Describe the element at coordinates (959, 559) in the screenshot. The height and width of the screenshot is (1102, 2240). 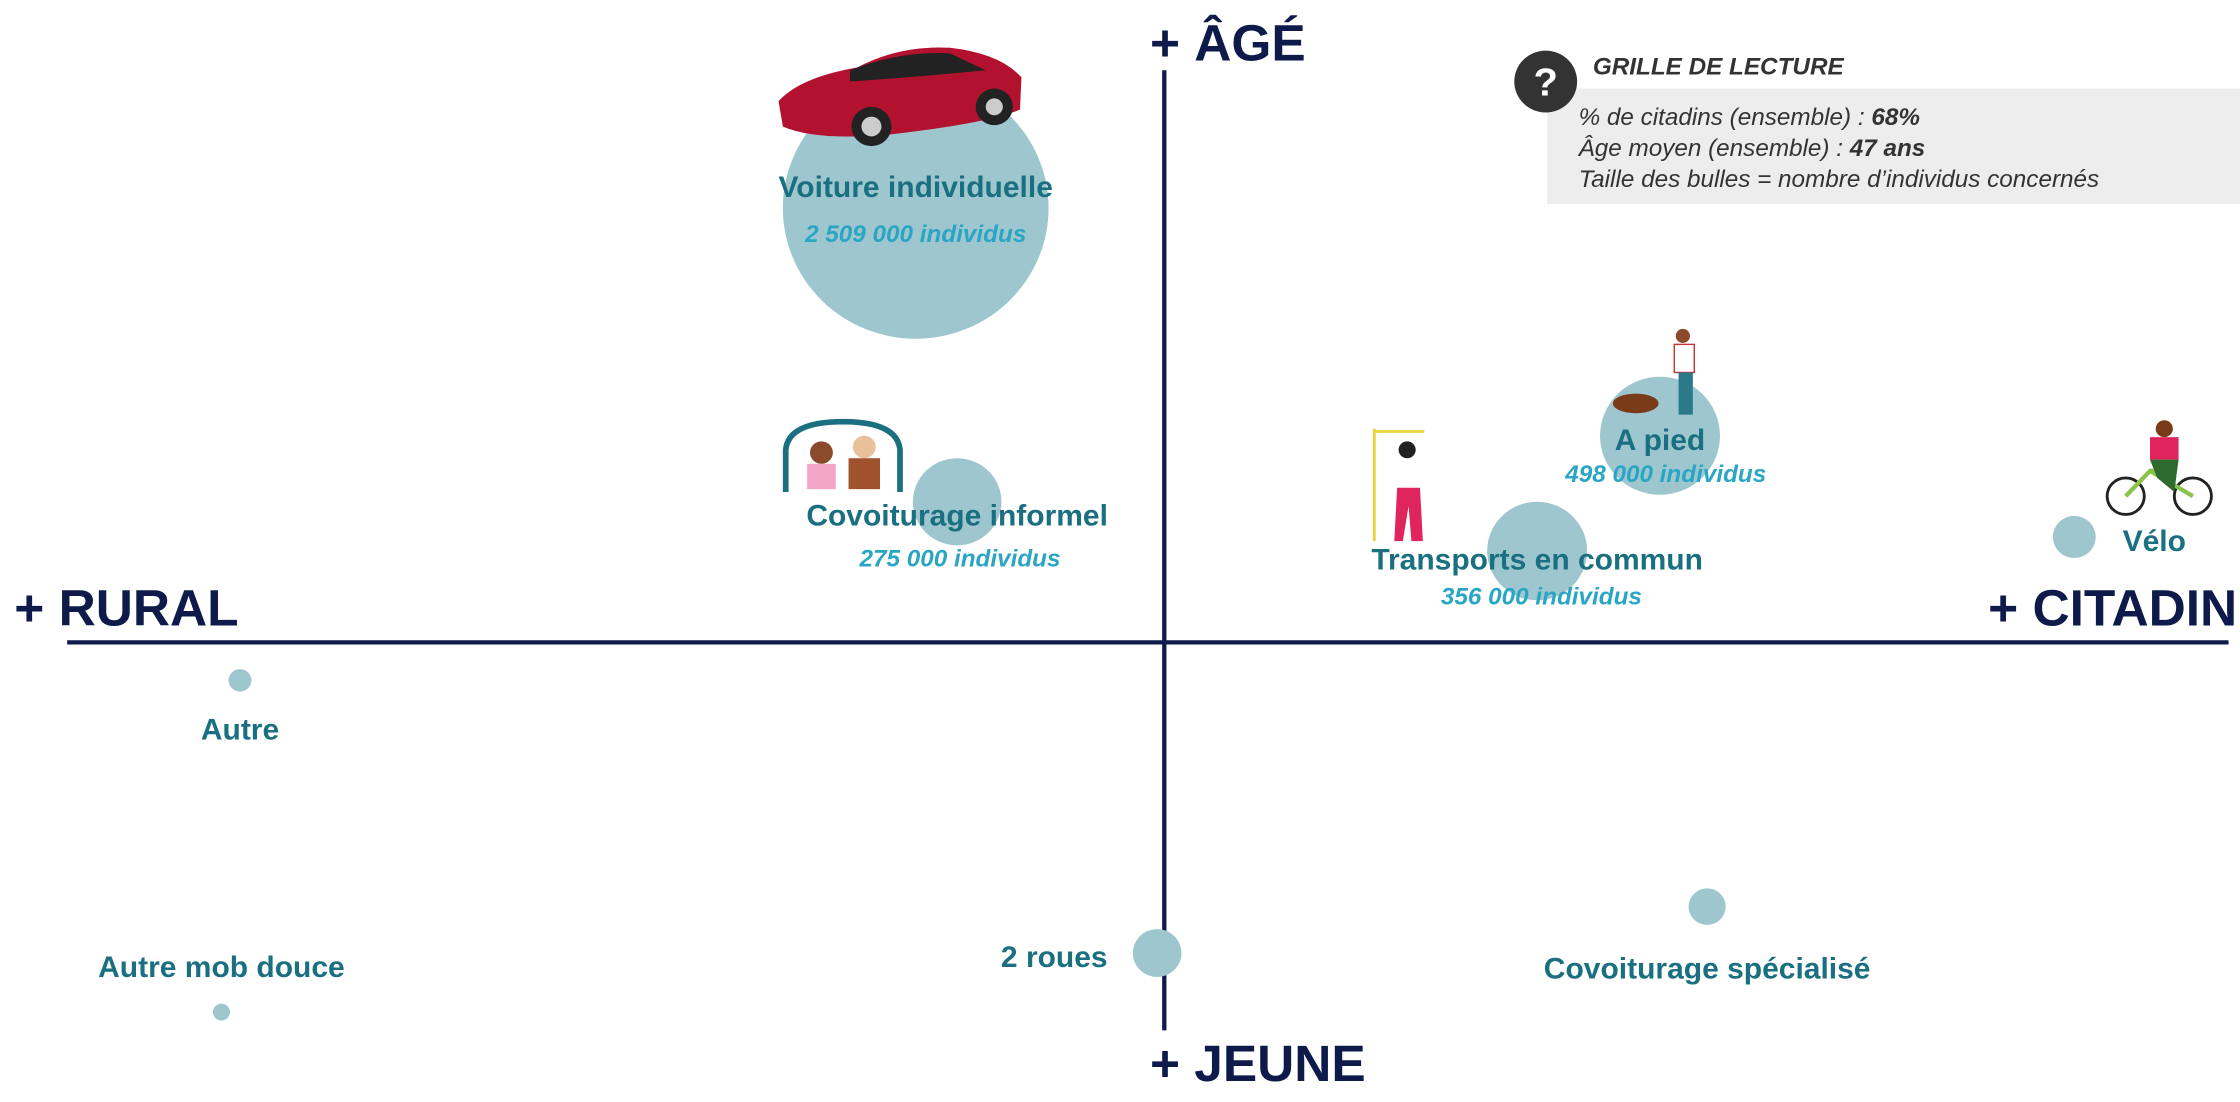
I see `node-count: 275 000 individus` at that location.